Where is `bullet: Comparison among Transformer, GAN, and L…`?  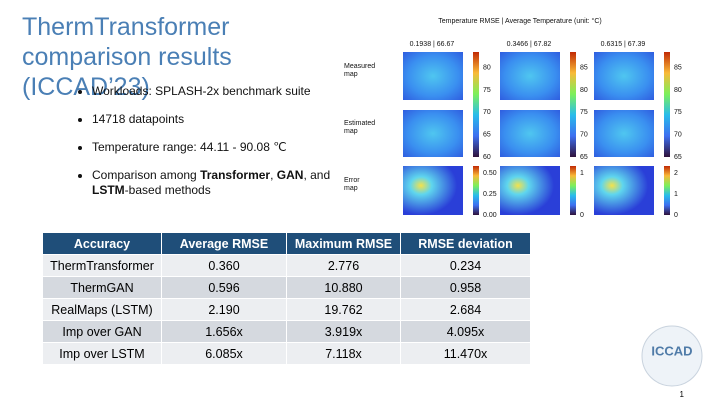
bullet: Comparison among Transformer, GAN, and L… is located at coordinates (217, 183).